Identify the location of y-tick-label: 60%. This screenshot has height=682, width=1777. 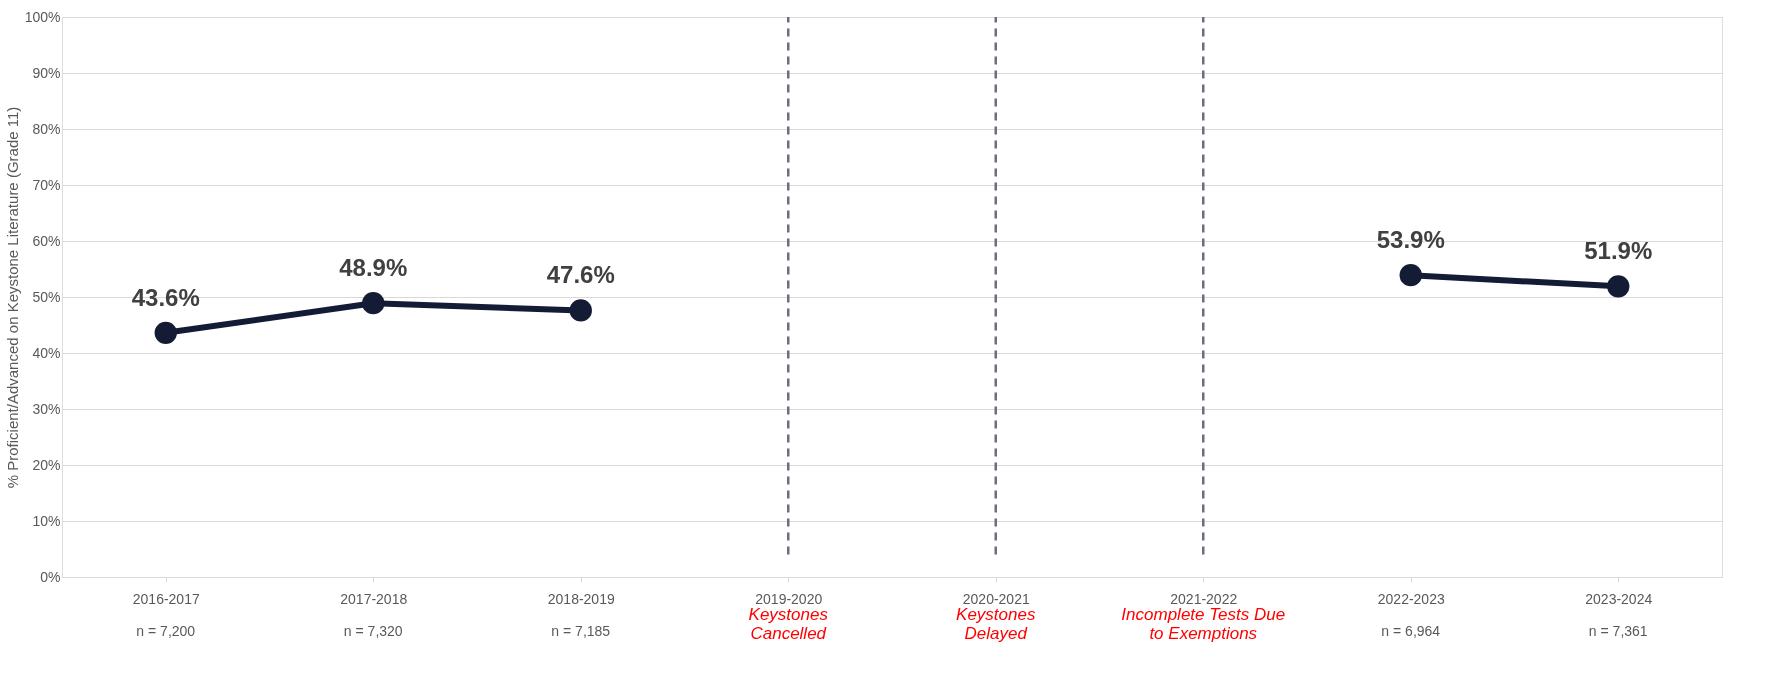
(46, 240).